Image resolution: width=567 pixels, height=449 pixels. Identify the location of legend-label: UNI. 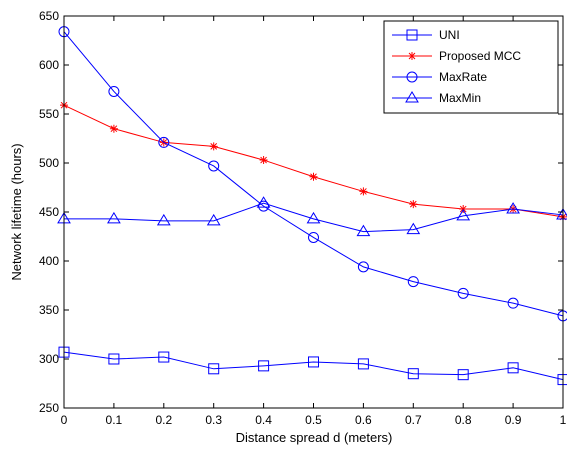
(449, 35).